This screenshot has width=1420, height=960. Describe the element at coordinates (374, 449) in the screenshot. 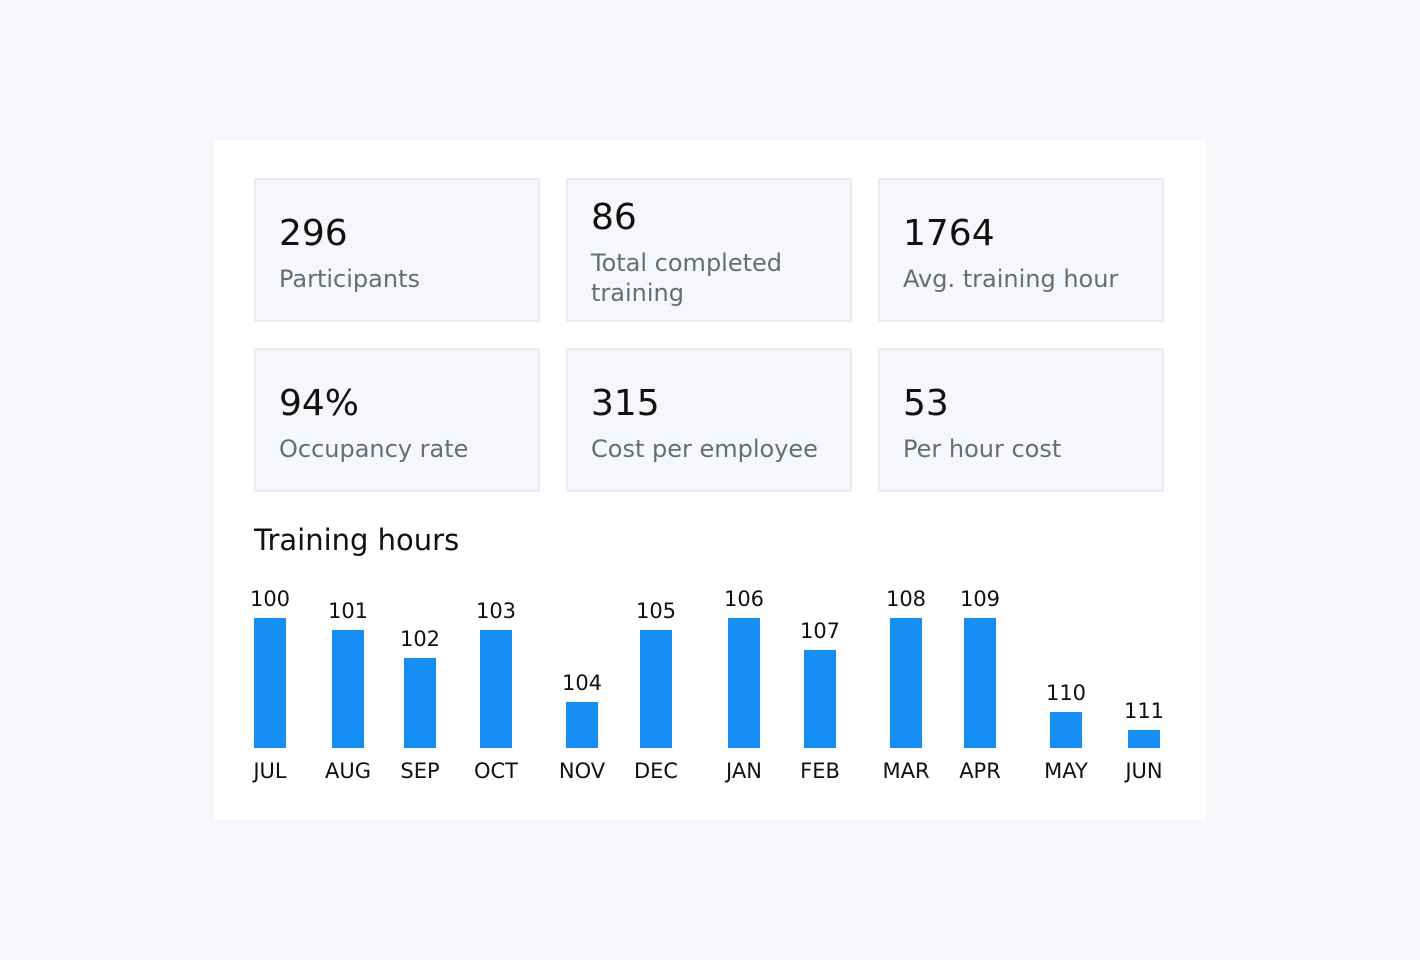

I see `stat-label: Occupancy rate` at that location.